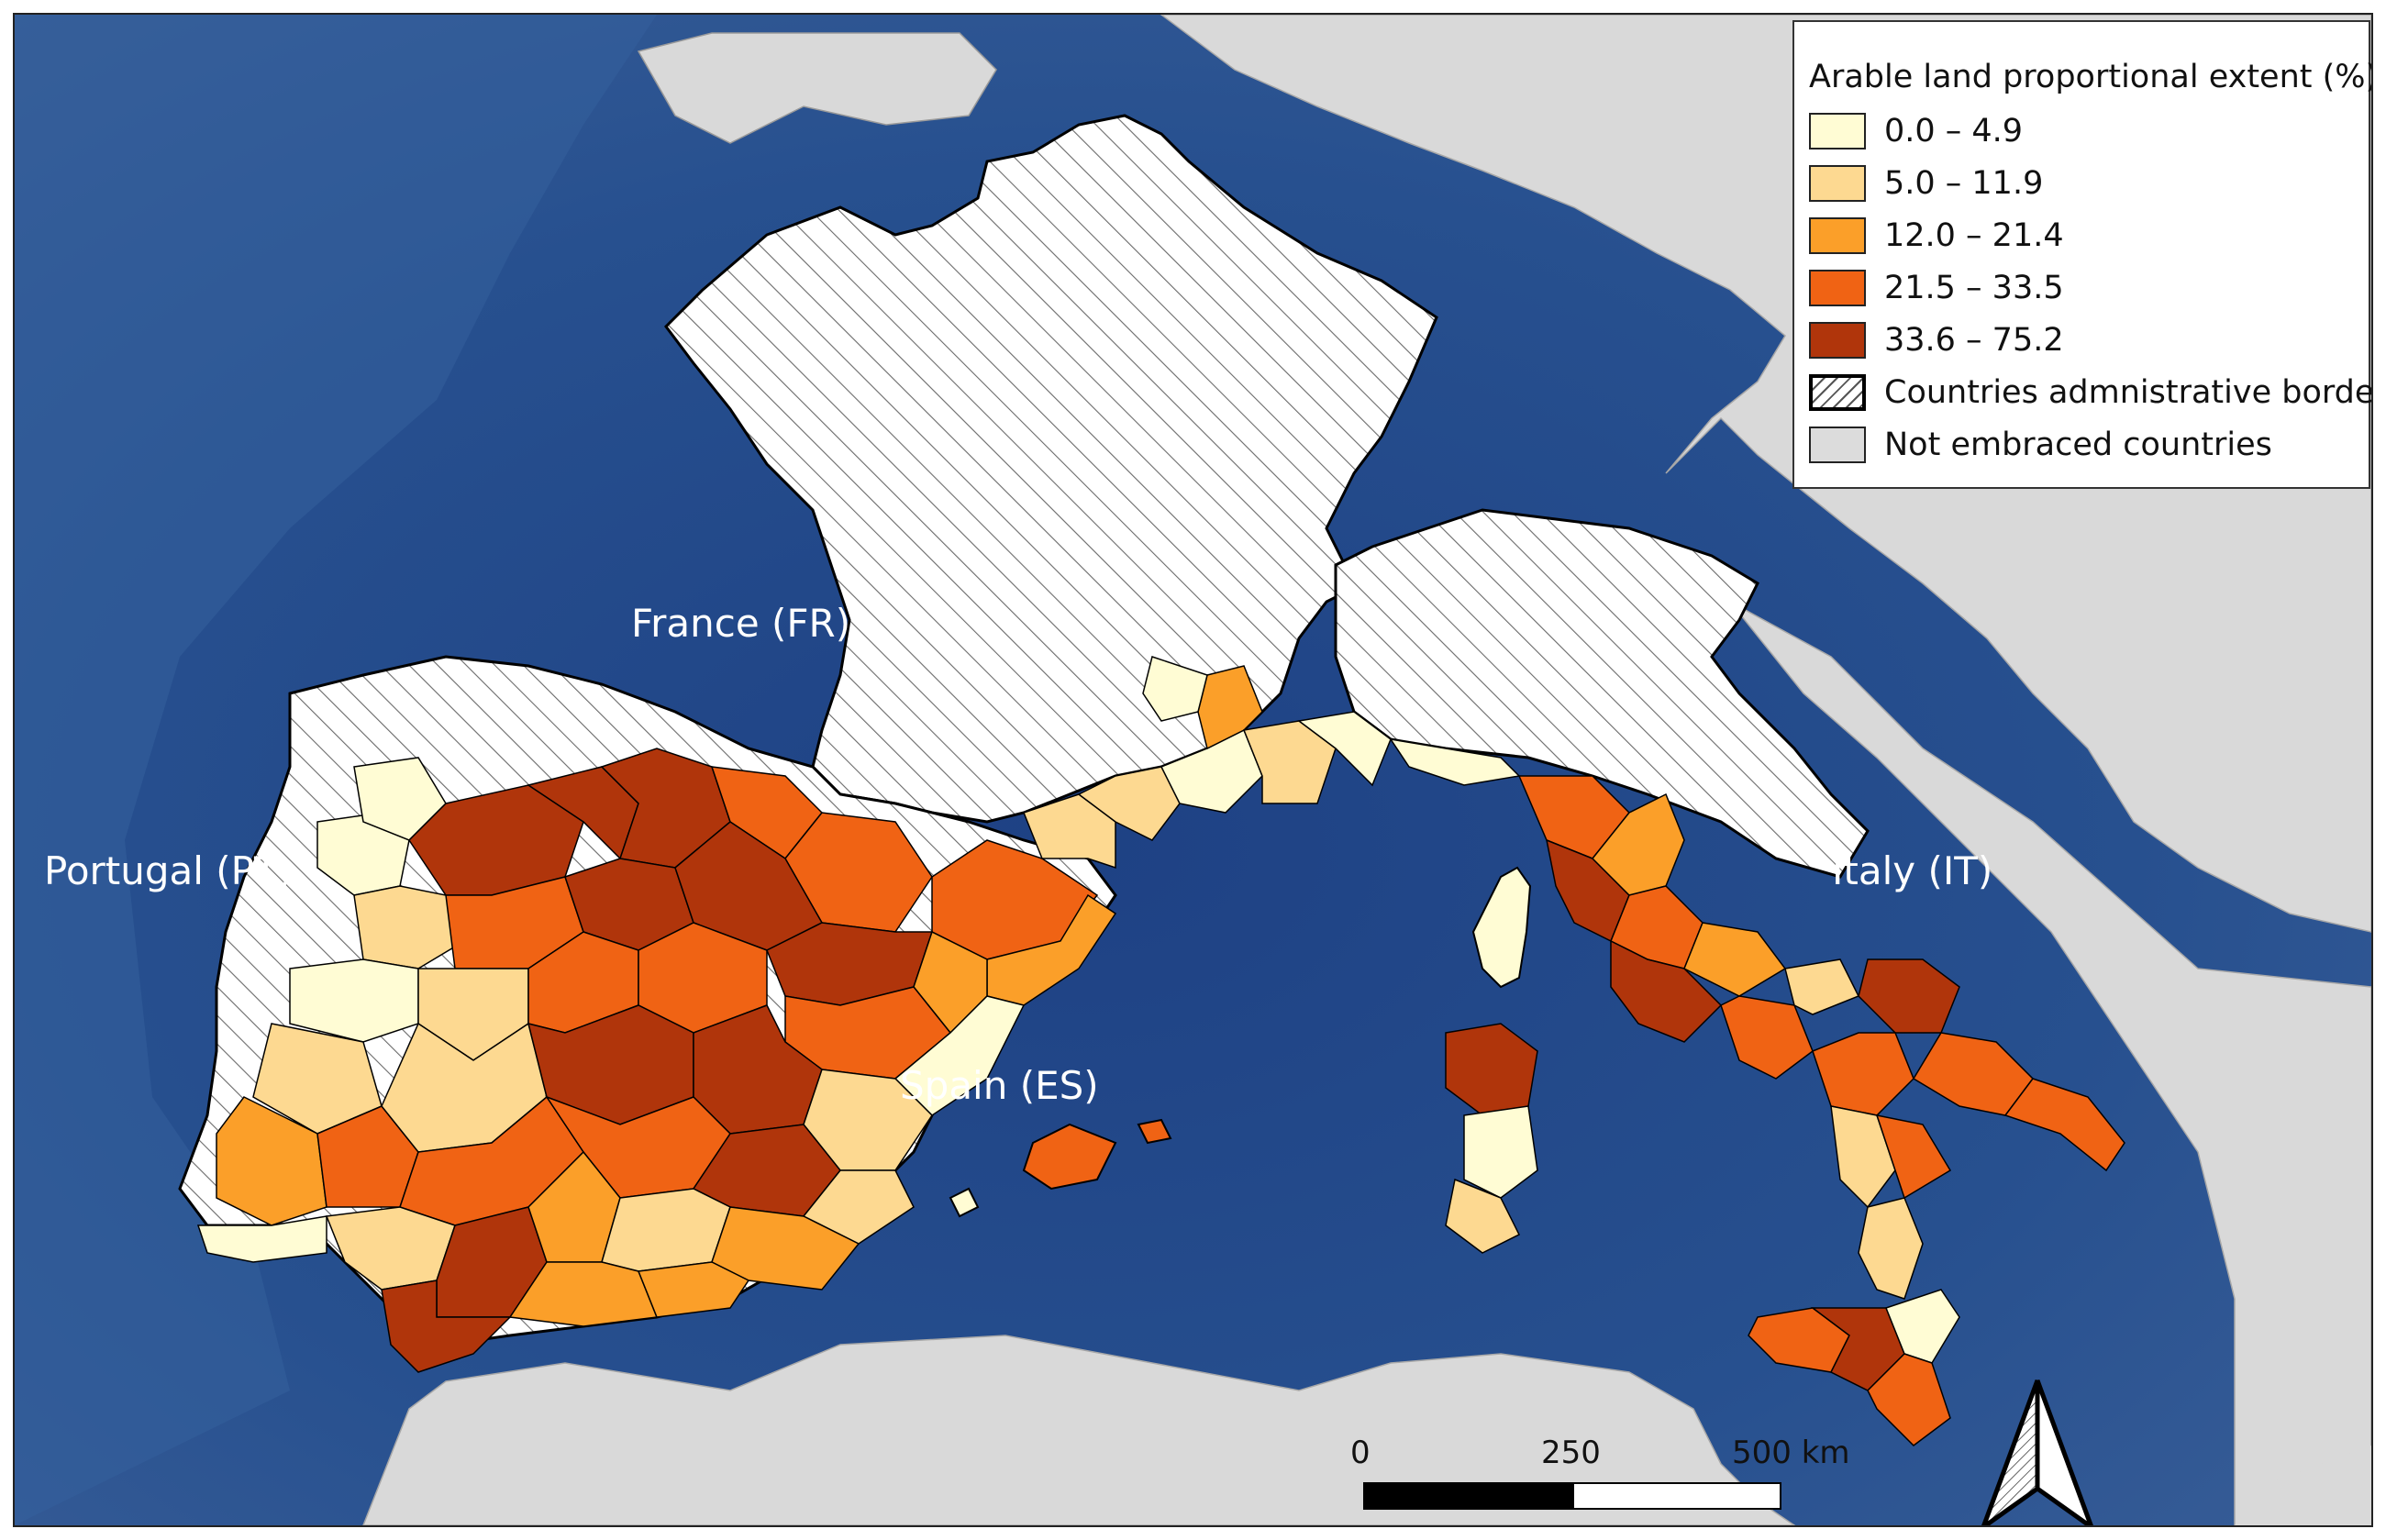 The width and height of the screenshot is (2386, 1540). What do you see at coordinates (1954, 131) in the screenshot?
I see `legend-label-class-1: 0.0 – 4.9` at bounding box center [1954, 131].